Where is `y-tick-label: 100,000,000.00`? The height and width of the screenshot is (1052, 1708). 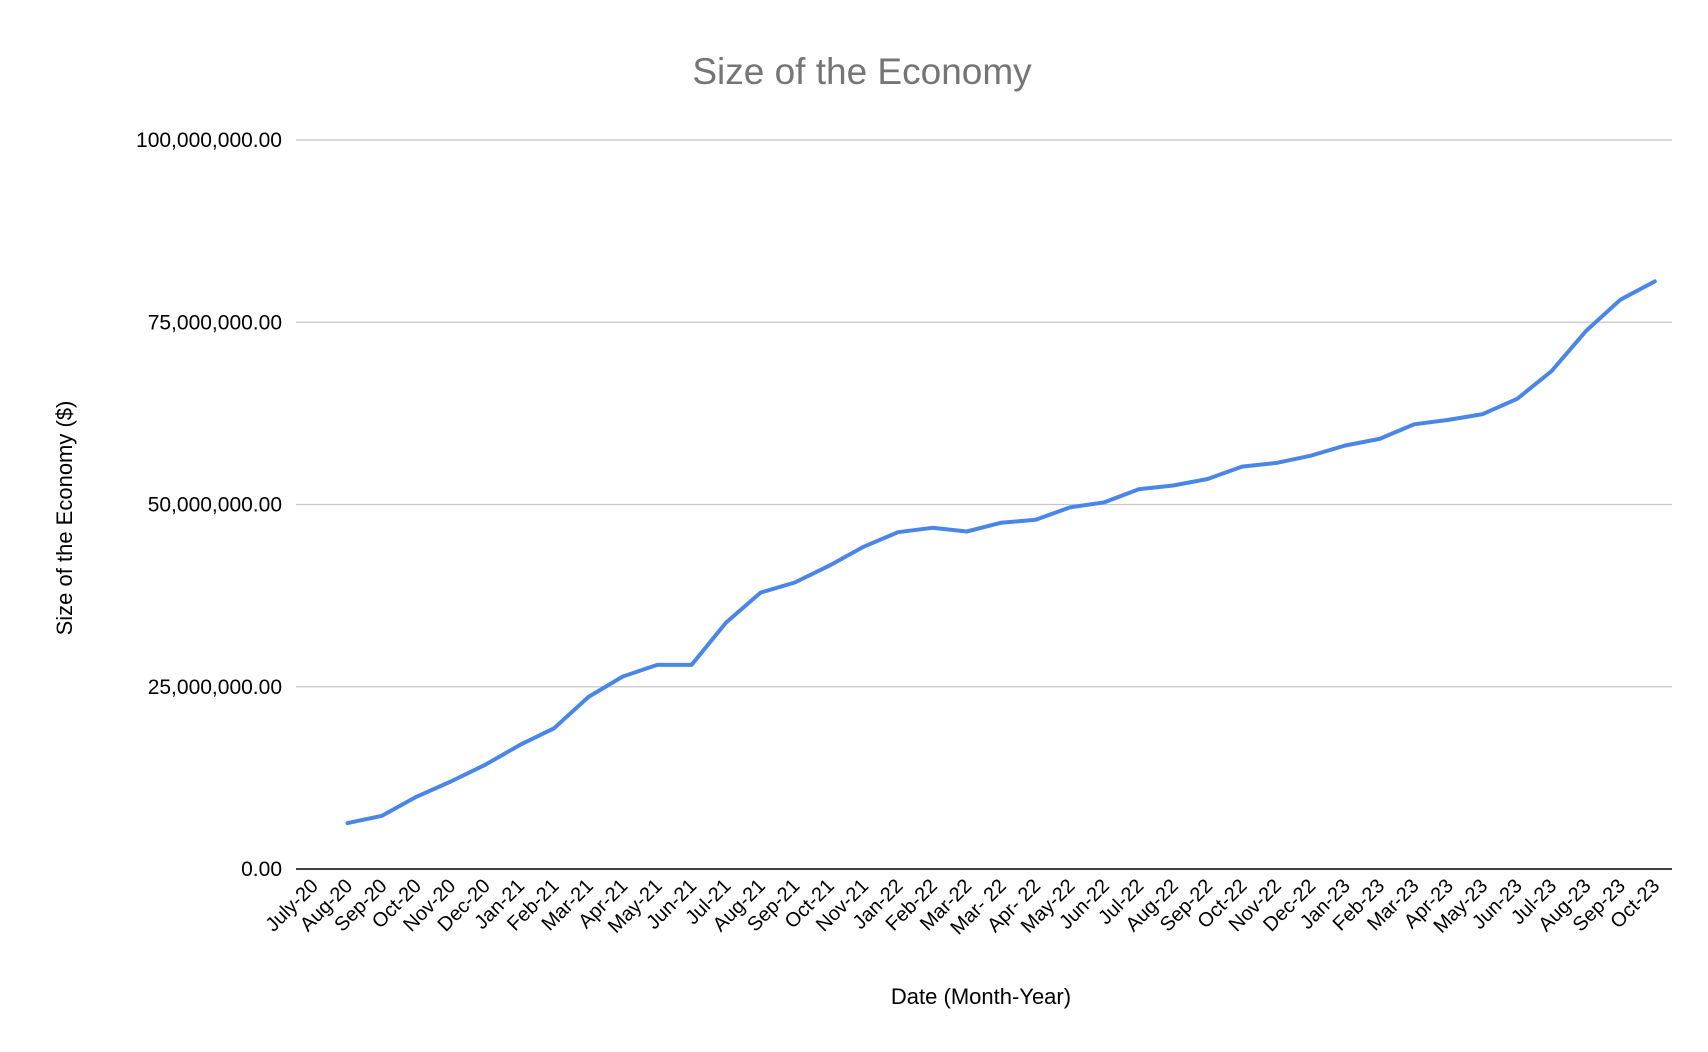
y-tick-label: 100,000,000.00 is located at coordinates (209, 140).